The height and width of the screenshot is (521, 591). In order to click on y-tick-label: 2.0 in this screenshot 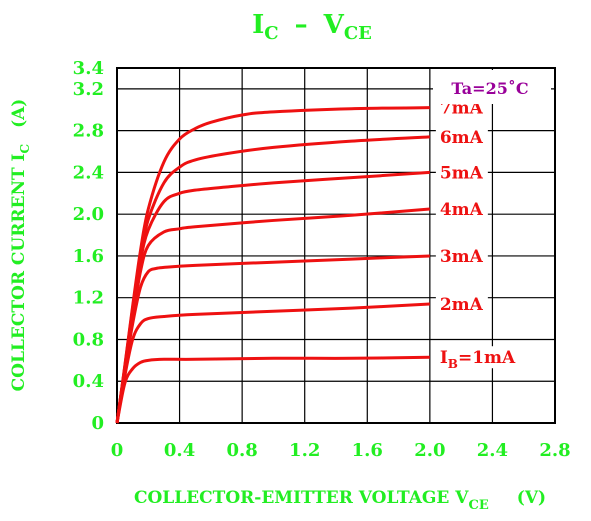, I will do `click(88, 214)`.